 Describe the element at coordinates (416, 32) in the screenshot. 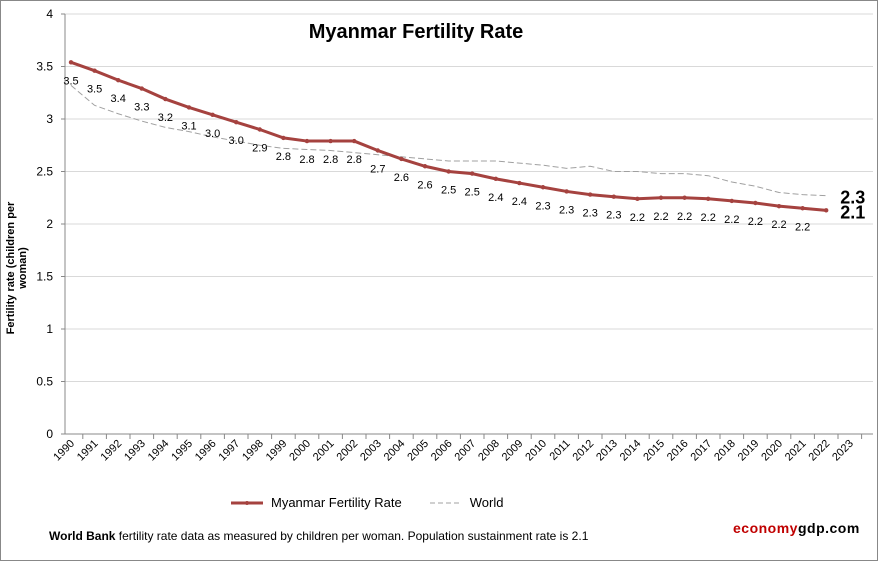

I see `chart-title: Myanmar Fertility Rate` at that location.